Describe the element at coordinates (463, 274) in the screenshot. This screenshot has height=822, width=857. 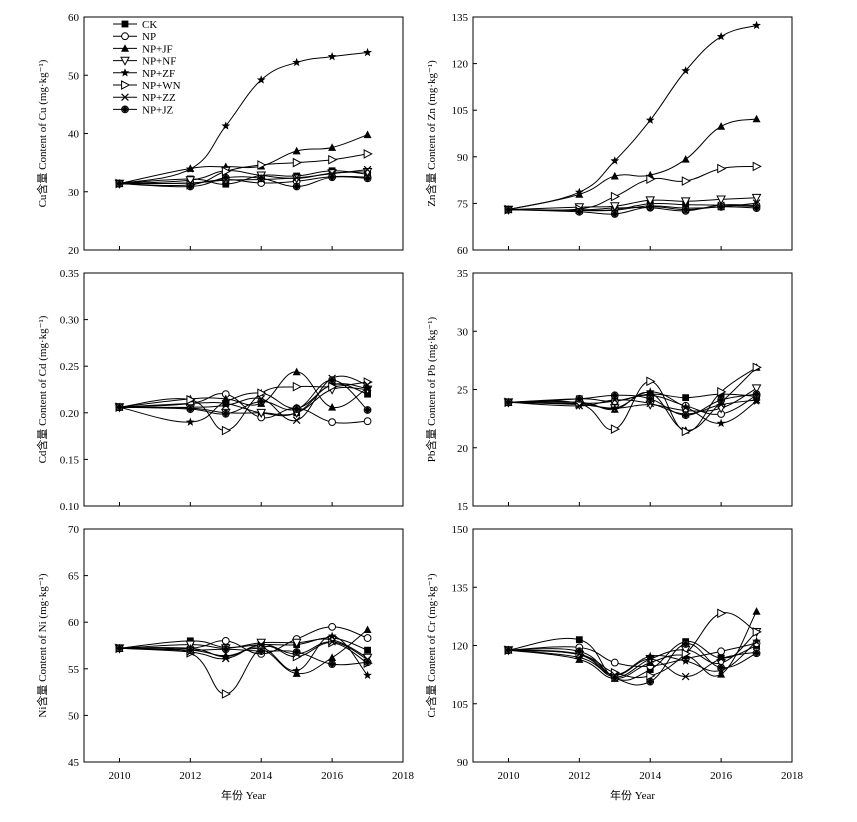
I see `y-tick-label: 35` at that location.